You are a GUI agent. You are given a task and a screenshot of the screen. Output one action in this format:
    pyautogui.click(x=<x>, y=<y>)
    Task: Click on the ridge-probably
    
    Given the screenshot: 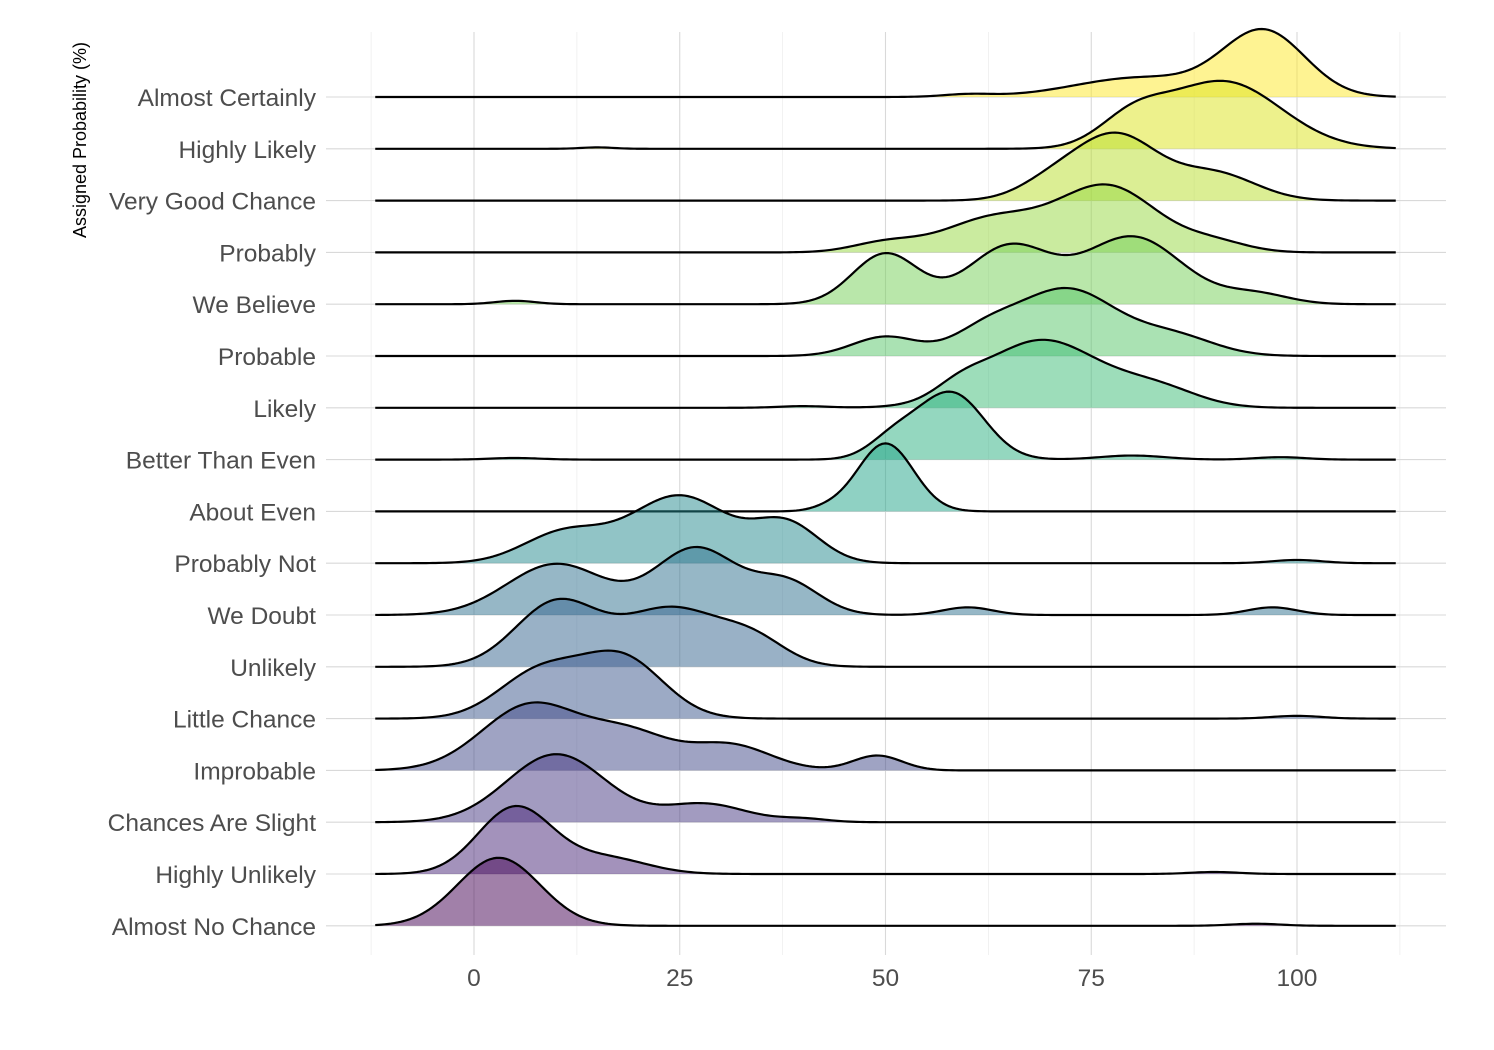 What is the action you would take?
    pyautogui.click(x=885, y=218)
    